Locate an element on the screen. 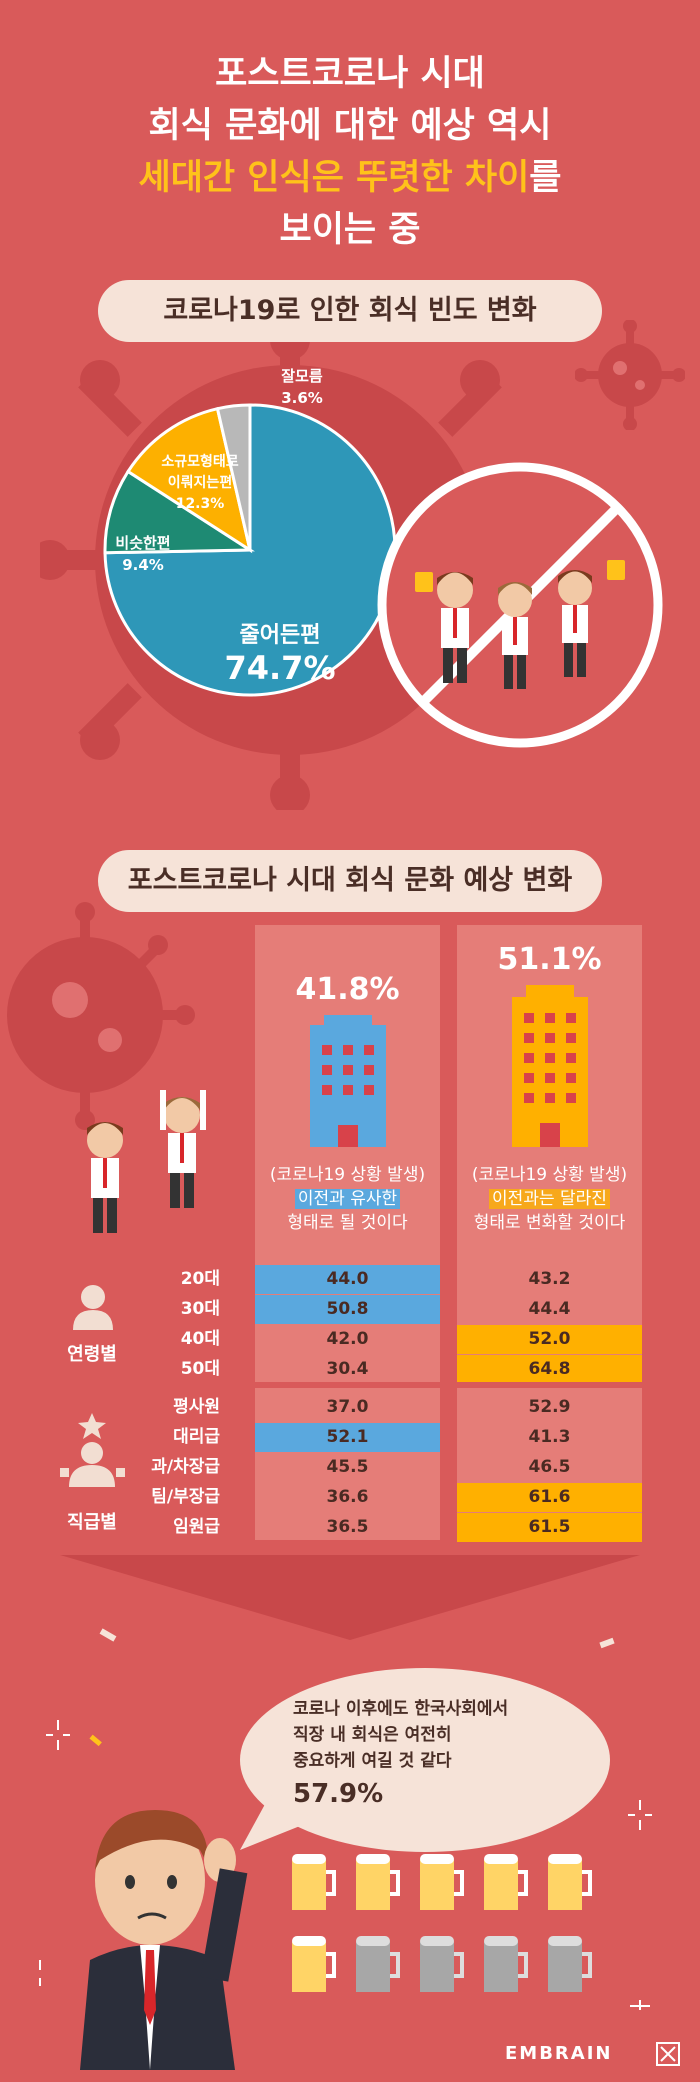  age-row-20-label: 20대 is located at coordinates (200, 1279).